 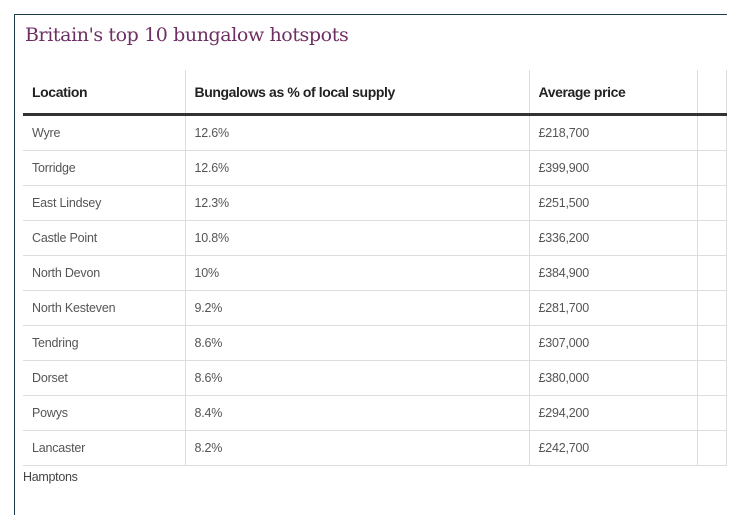 I want to click on cell-price: £218,700, so click(x=612, y=132).